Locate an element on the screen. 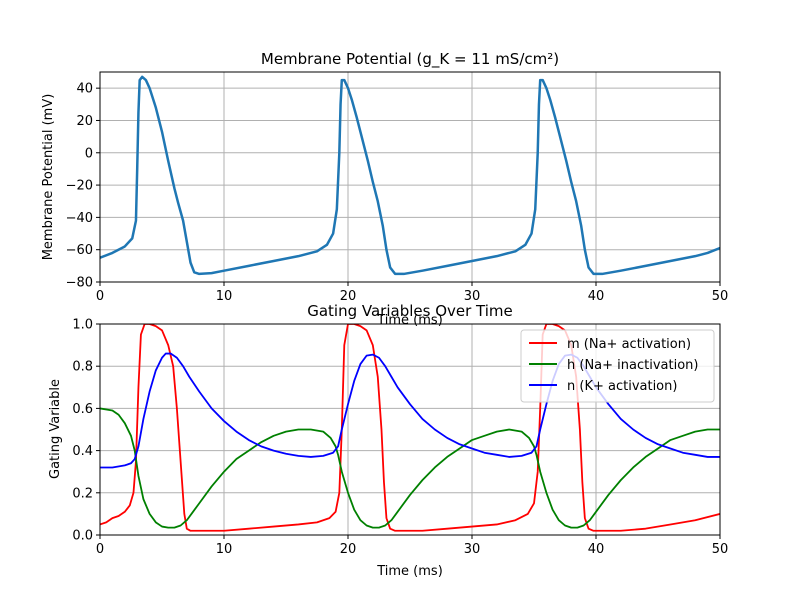  x-axis-label: Time (ms) is located at coordinates (409, 571).